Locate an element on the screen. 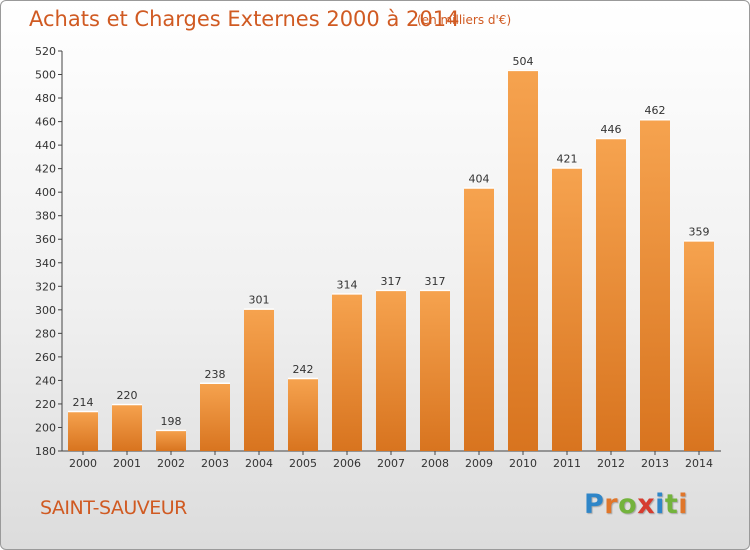  y-tick-label: 480 is located at coordinates (45, 98).